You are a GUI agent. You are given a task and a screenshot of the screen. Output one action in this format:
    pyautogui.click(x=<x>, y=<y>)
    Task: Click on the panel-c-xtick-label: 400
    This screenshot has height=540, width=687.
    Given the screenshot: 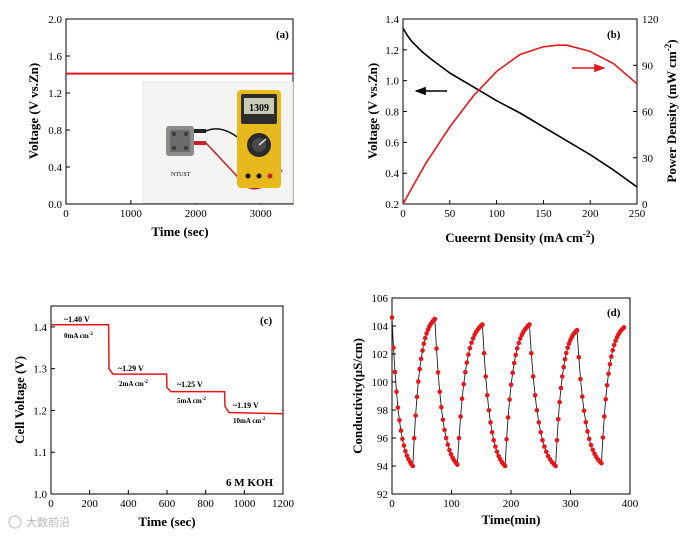 What is the action you would take?
    pyautogui.click(x=128, y=504)
    